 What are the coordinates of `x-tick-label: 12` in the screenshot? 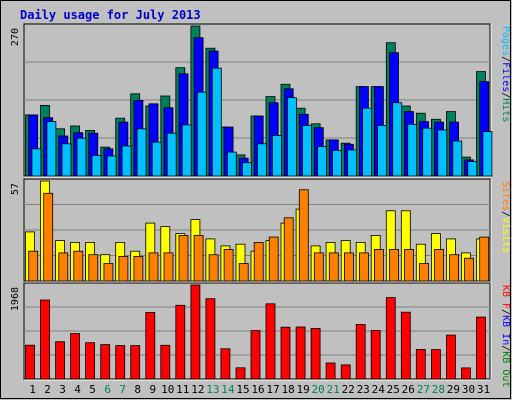 It's located at (197, 389).